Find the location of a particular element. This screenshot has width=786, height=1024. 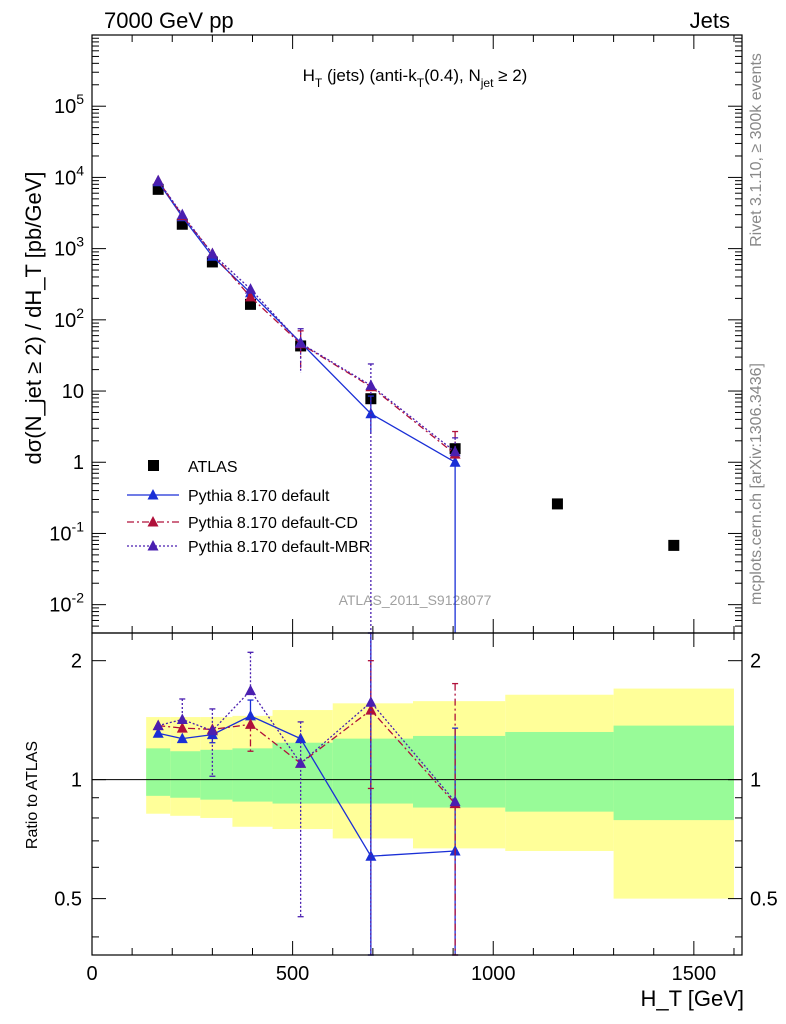

watermark: ATLAS_2011_S9128077 is located at coordinates (415, 600).